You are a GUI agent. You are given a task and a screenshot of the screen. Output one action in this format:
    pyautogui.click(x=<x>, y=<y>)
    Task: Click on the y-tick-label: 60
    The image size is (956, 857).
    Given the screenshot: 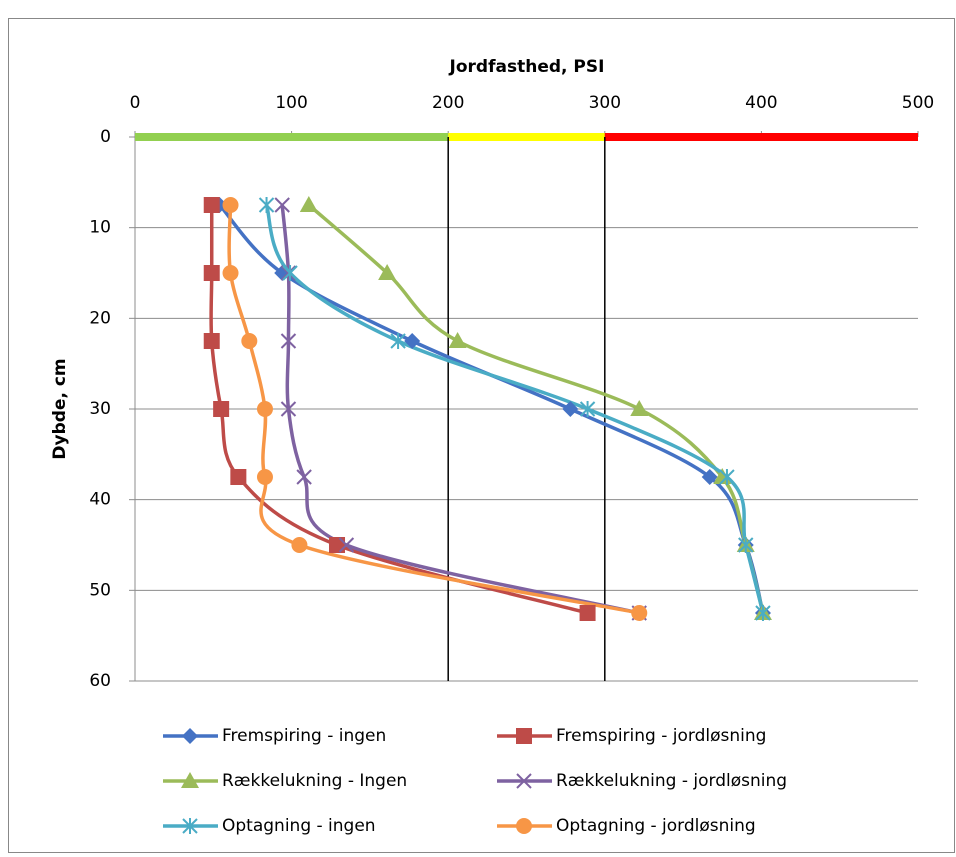 What is the action you would take?
    pyautogui.click(x=100, y=681)
    